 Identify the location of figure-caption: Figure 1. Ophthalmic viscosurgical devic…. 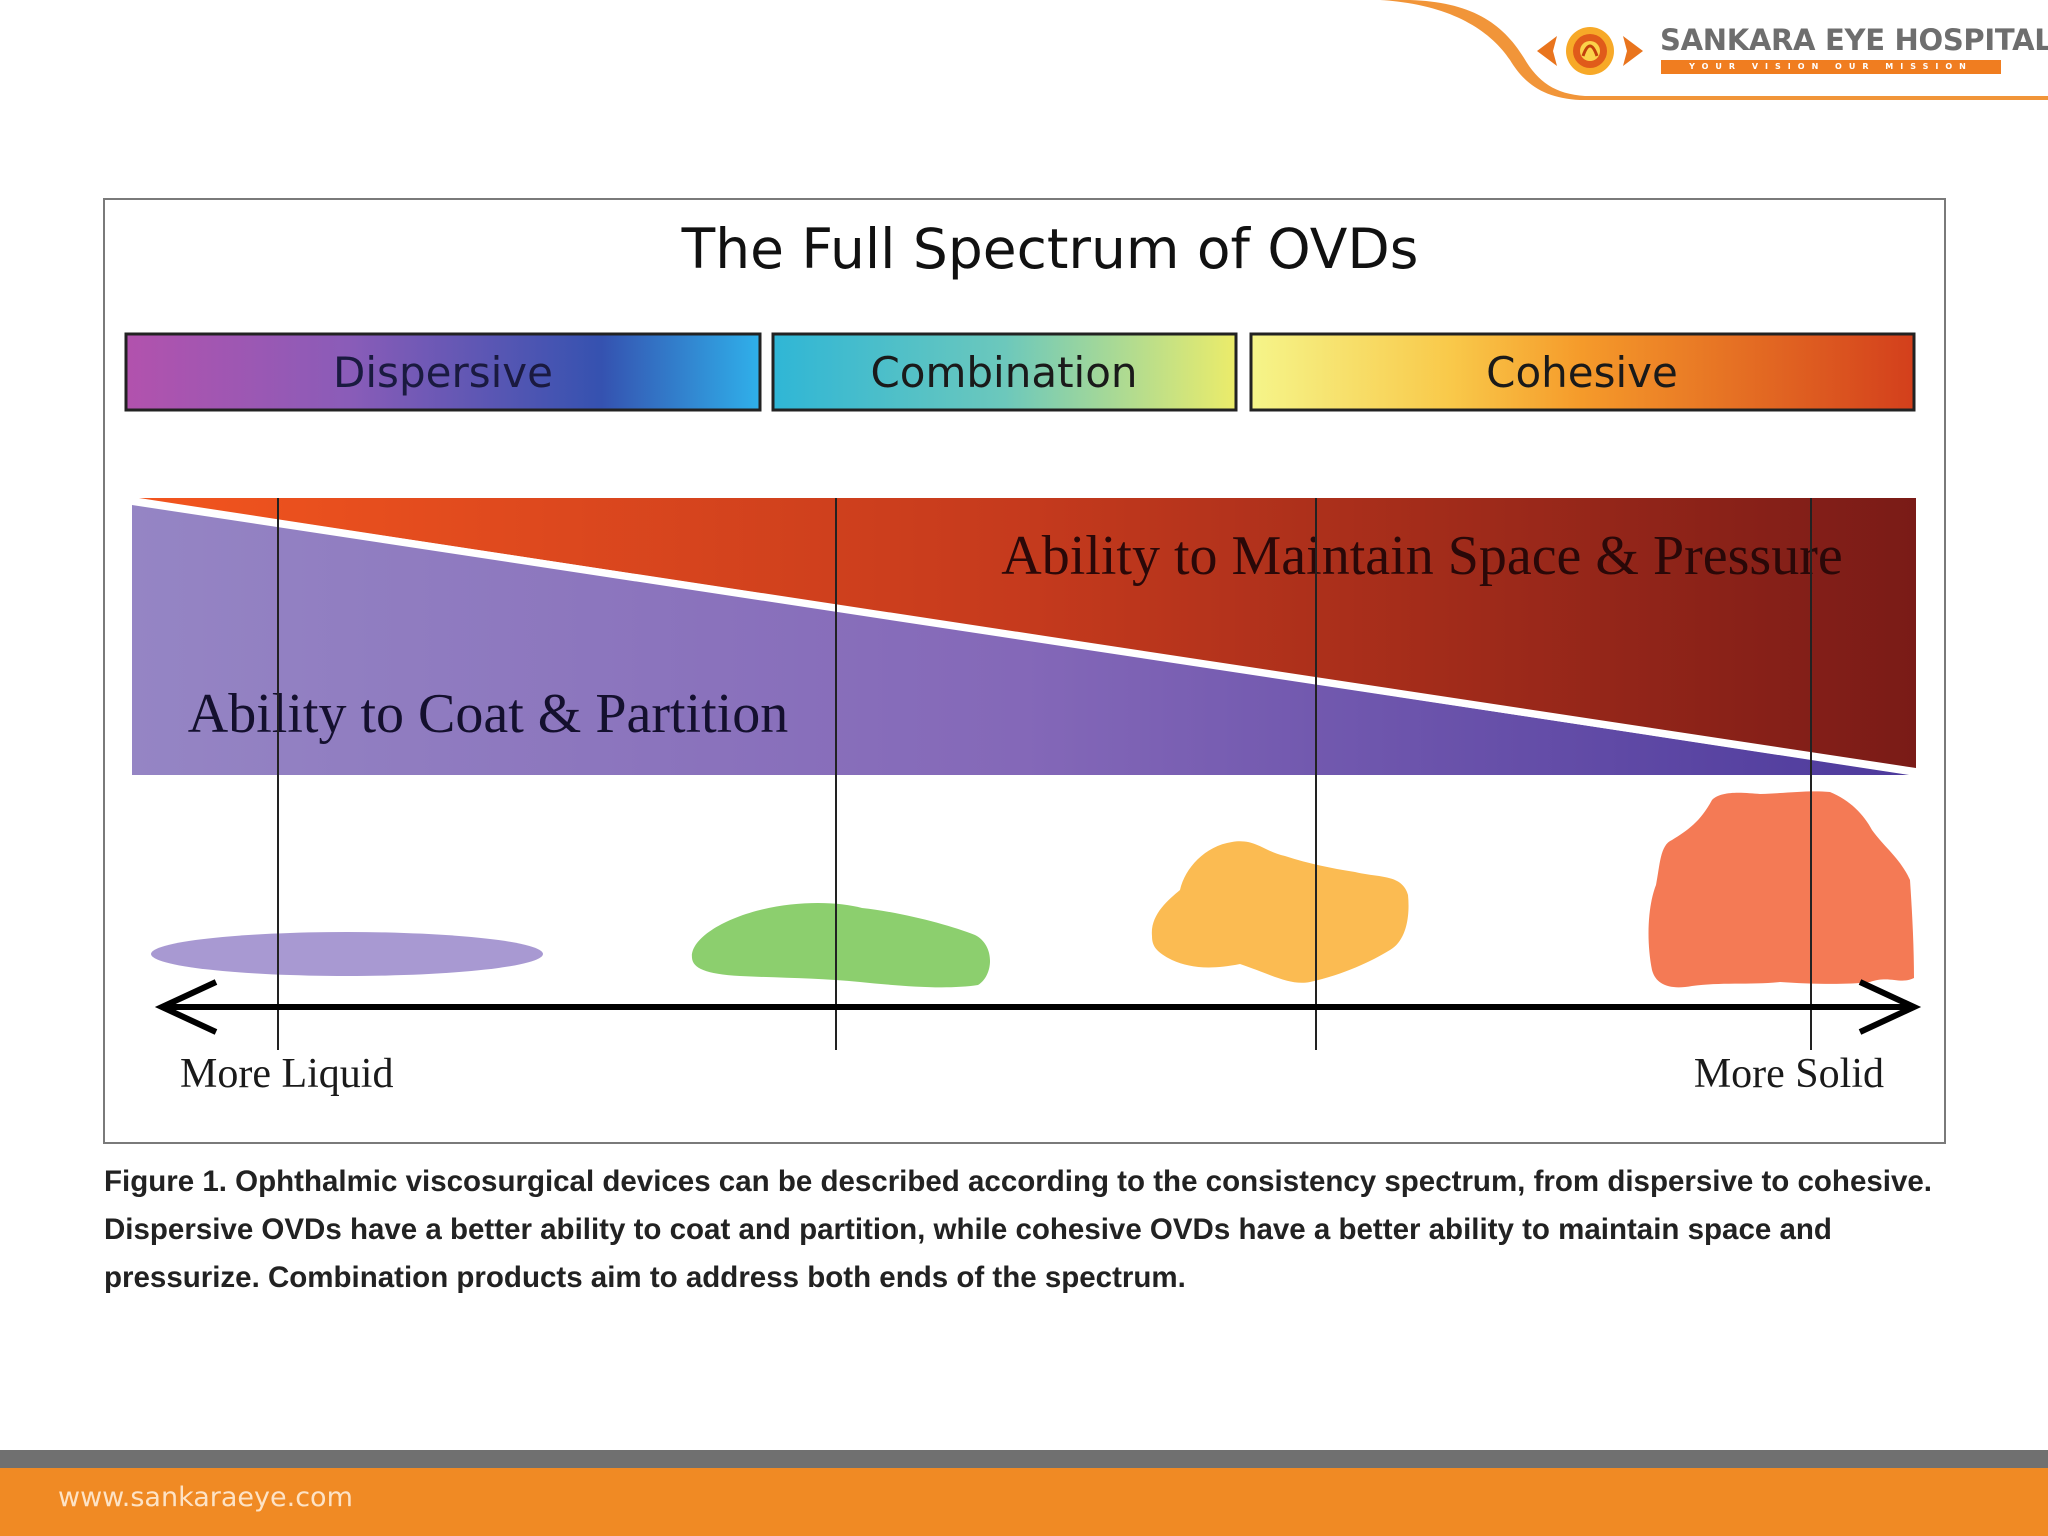
(1018, 1229).